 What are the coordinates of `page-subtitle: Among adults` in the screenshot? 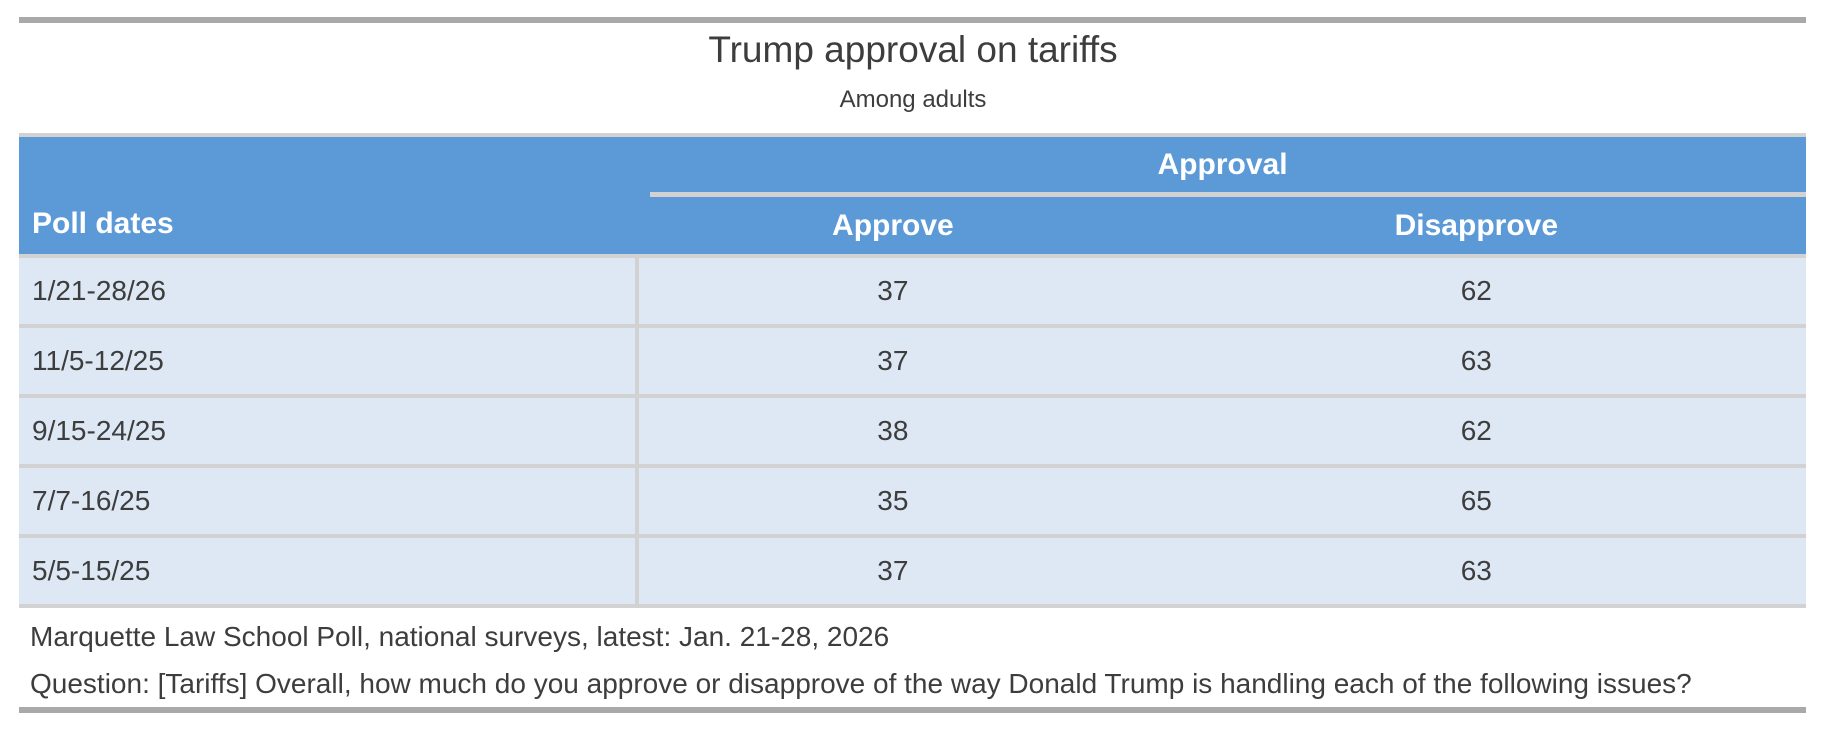 It's located at (913, 99).